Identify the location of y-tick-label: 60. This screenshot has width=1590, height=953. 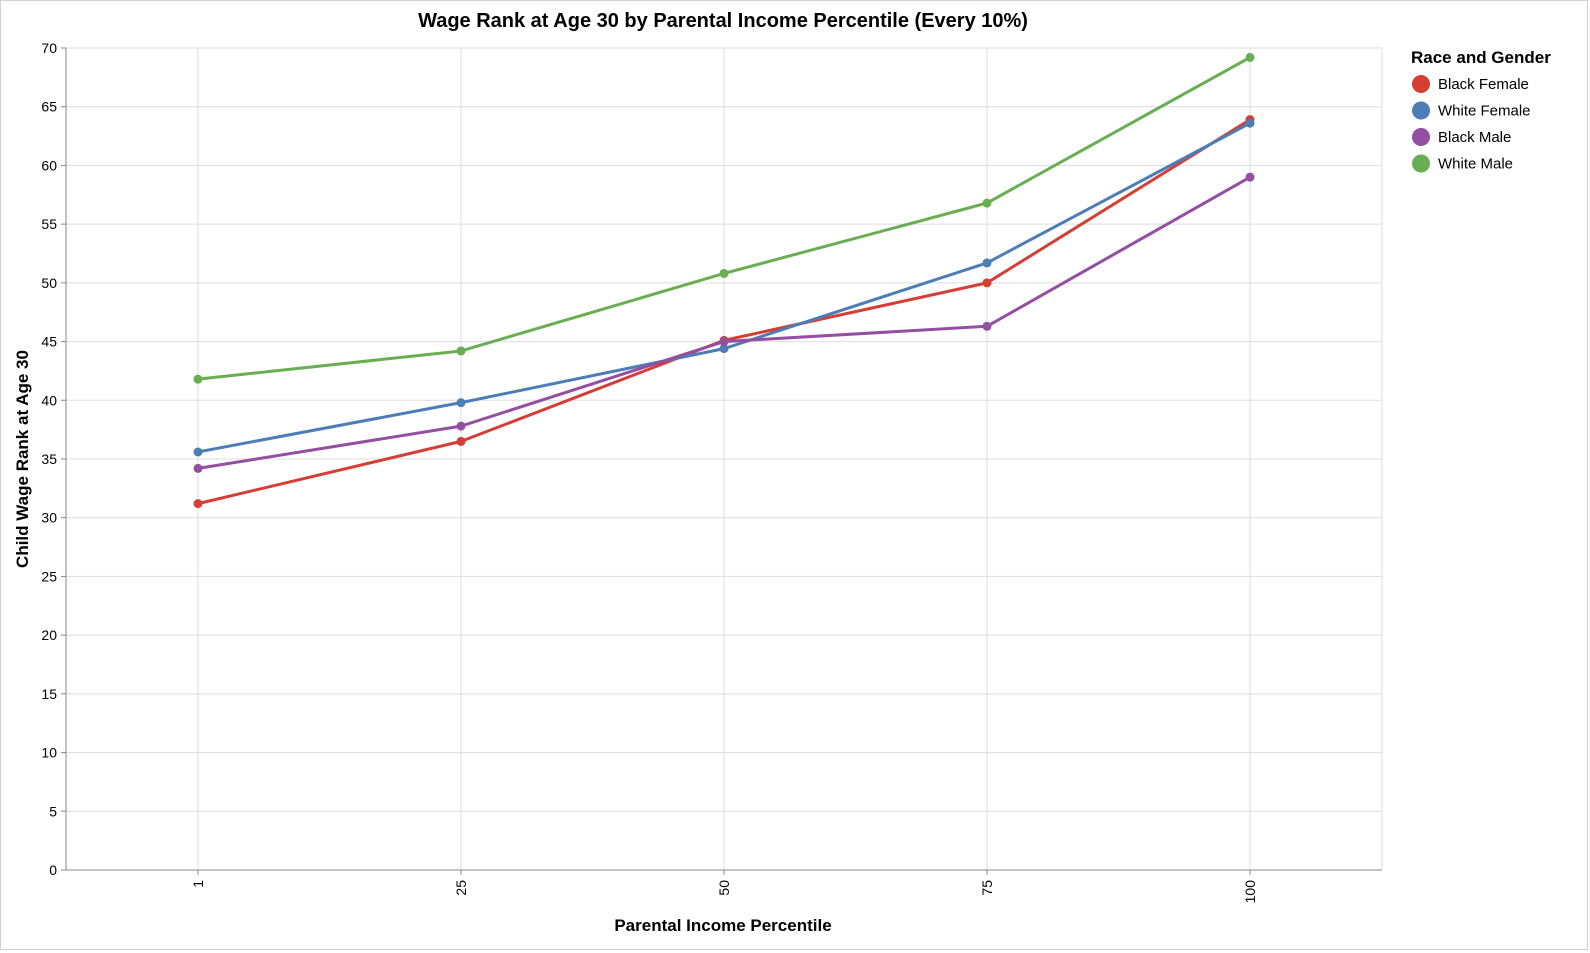
(49, 165).